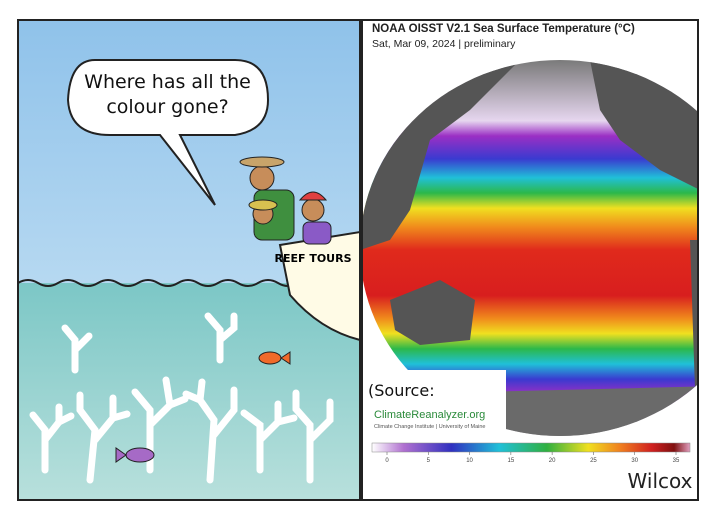 The width and height of the screenshot is (717, 519). Describe the element at coordinates (593, 461) in the screenshot. I see `colorbar-tick-label: 25` at that location.